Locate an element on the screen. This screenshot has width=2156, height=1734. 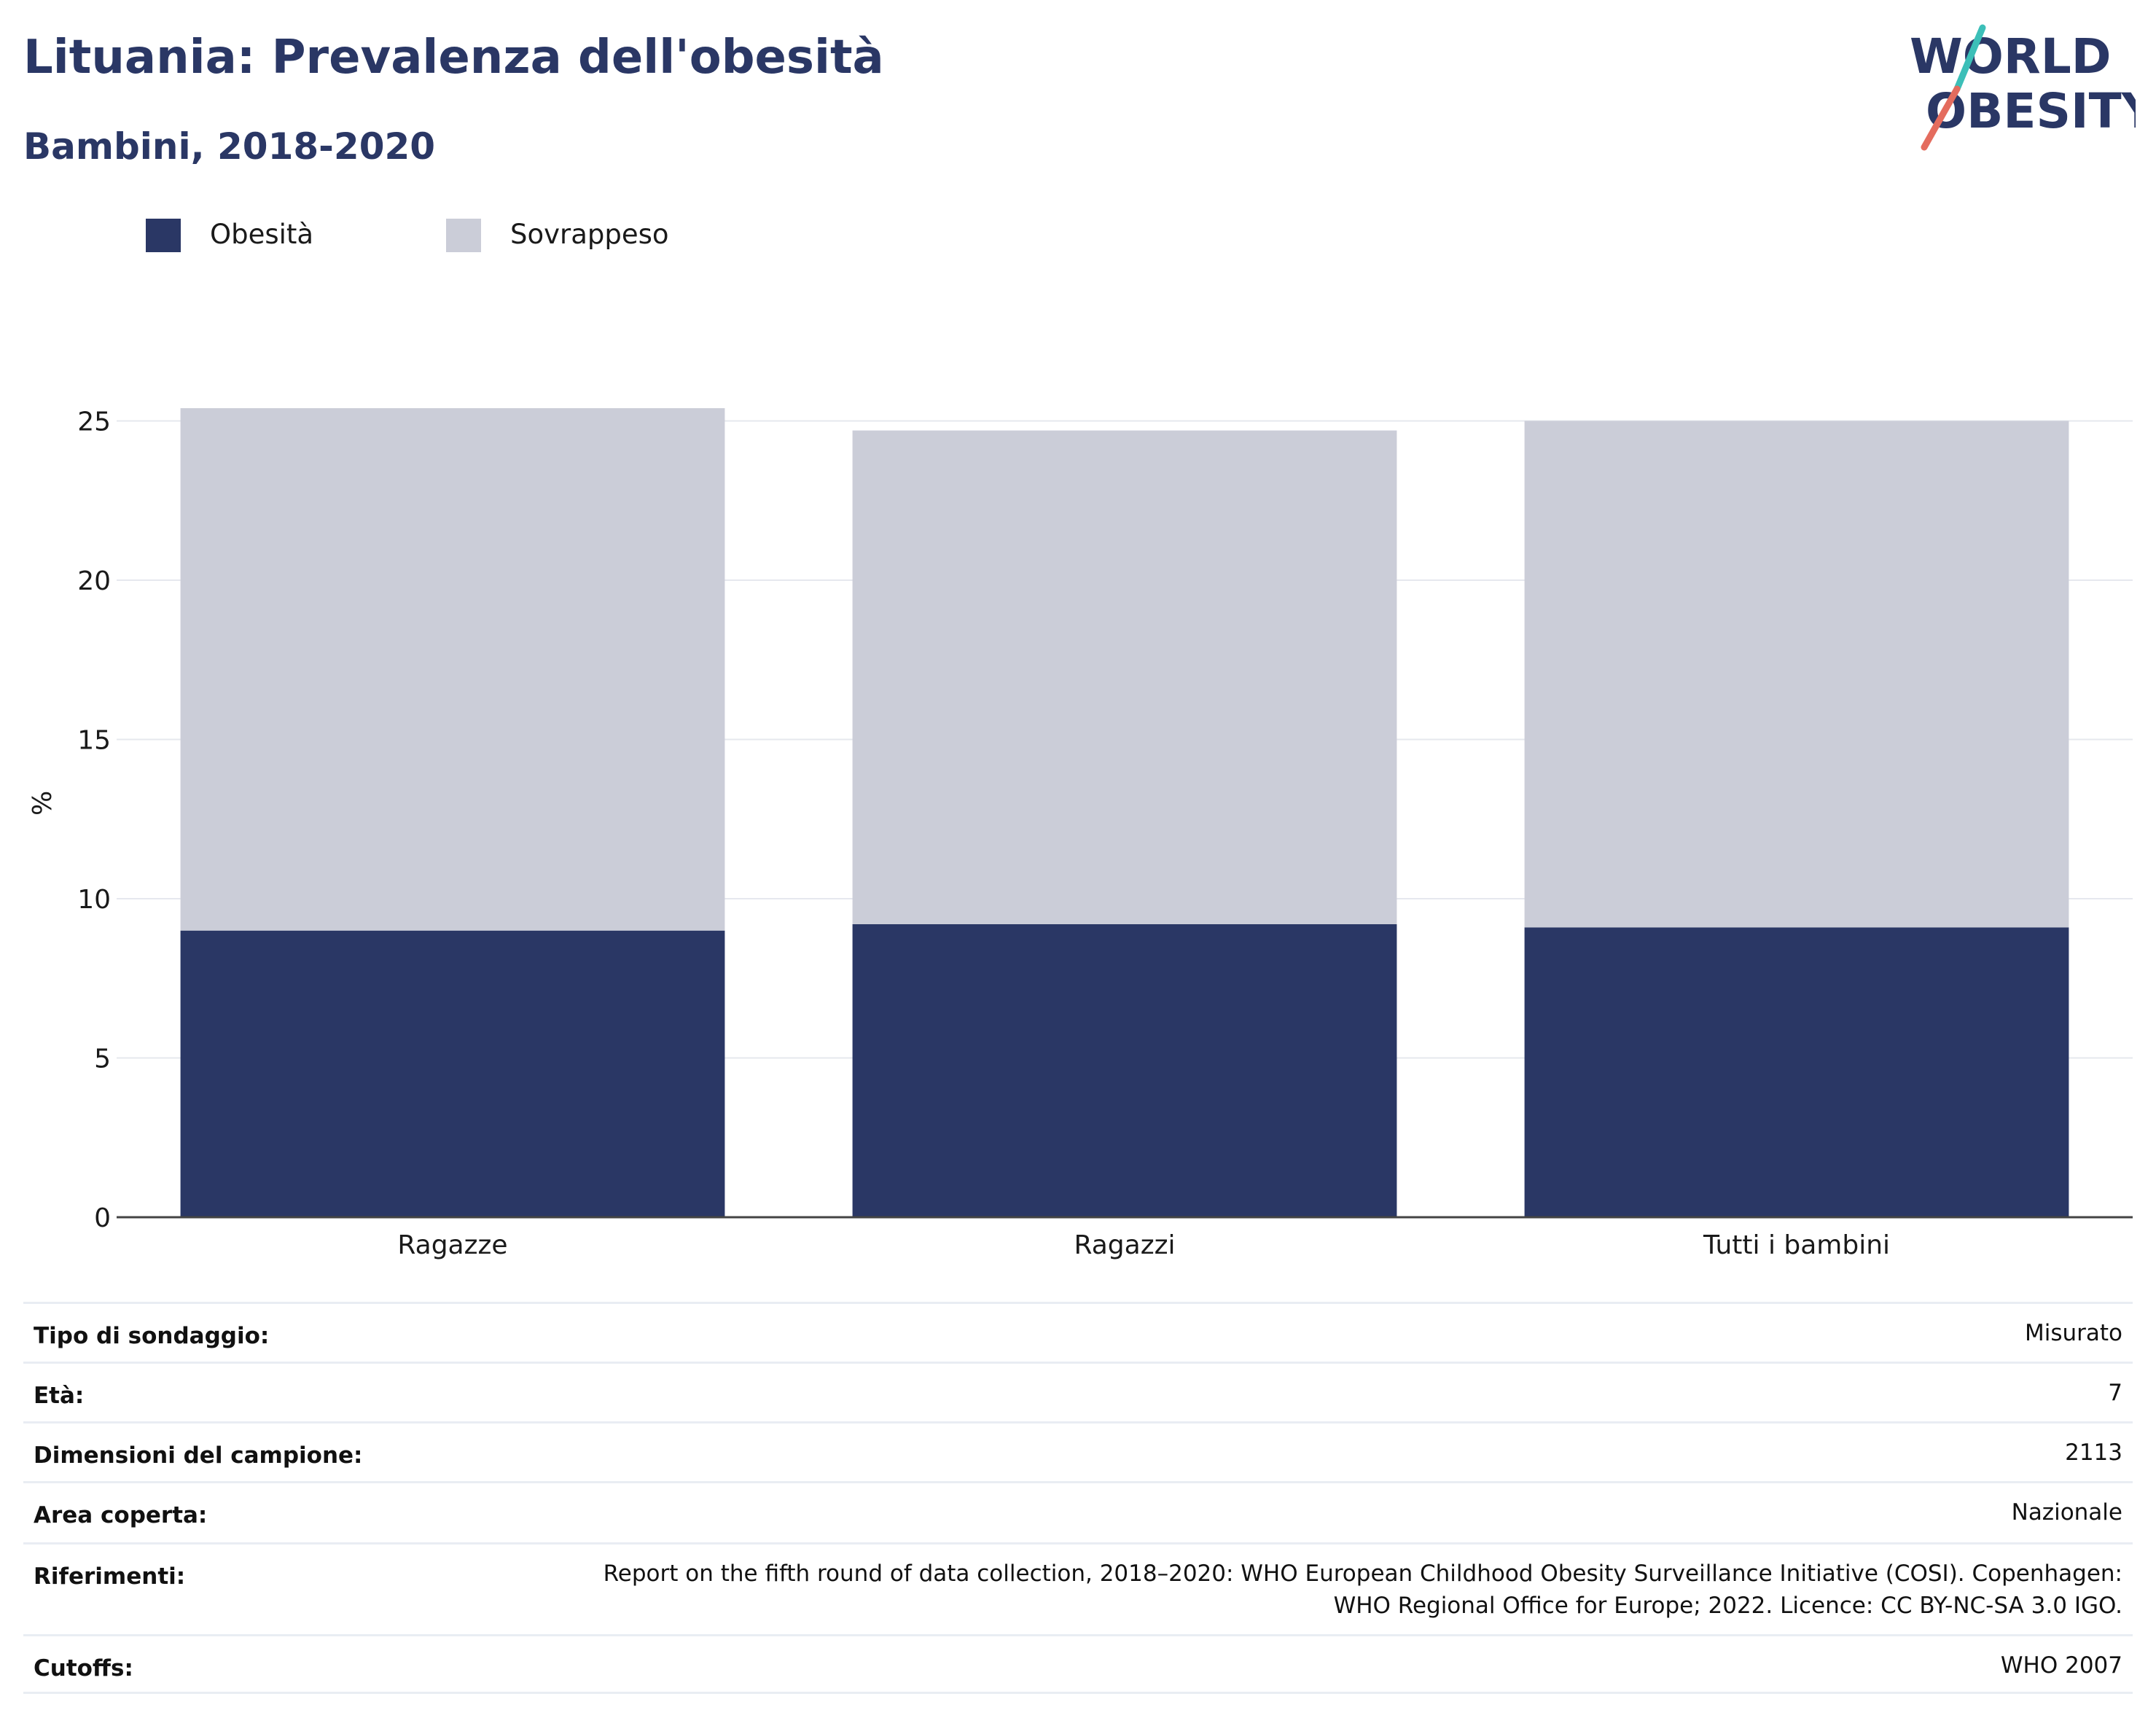
x-tick-label: Tutti i bambini is located at coordinates (1797, 1245).